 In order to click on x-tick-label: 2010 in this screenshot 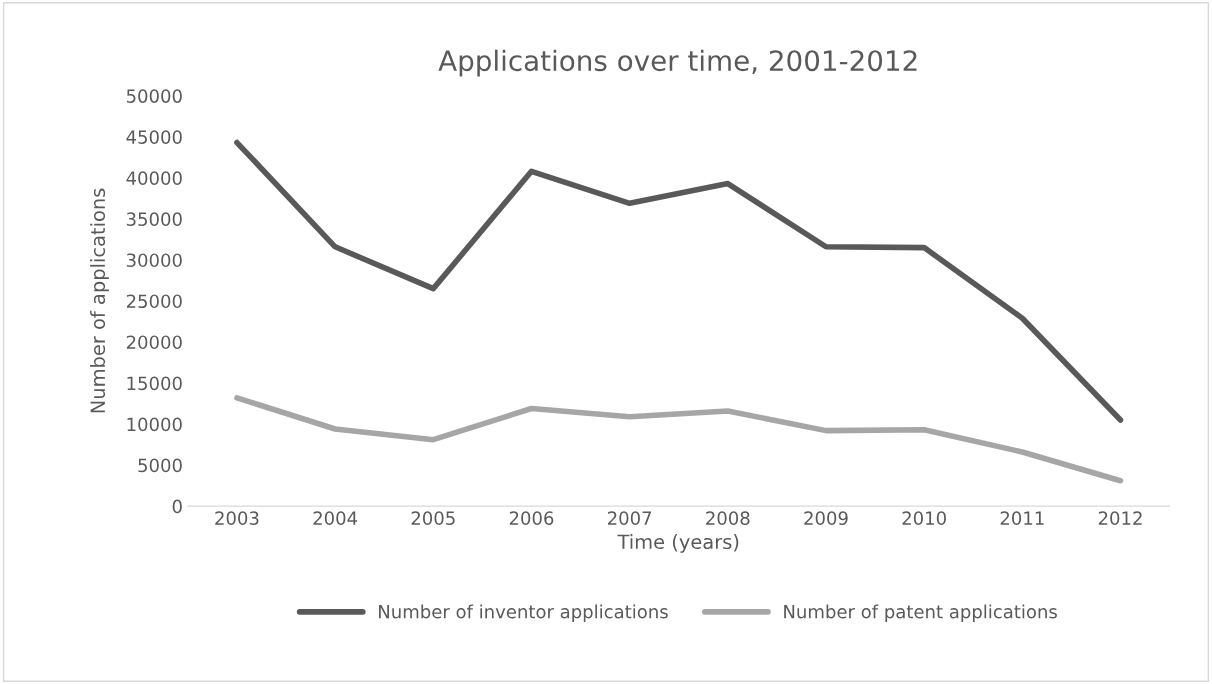, I will do `click(924, 518)`.